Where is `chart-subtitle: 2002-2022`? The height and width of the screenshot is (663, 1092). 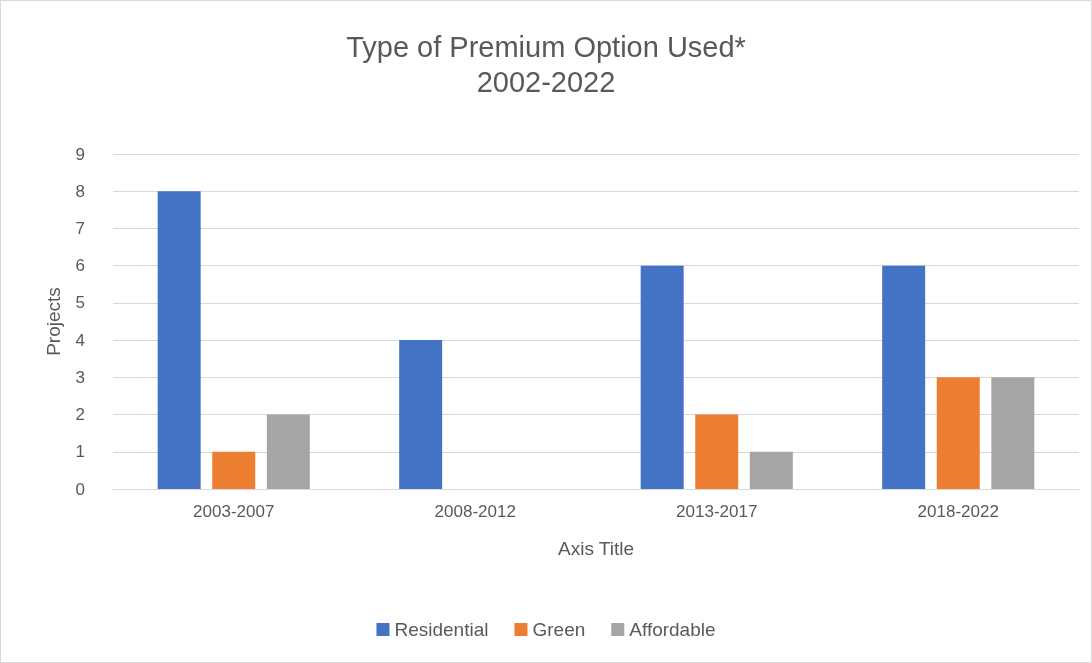 chart-subtitle: 2002-2022 is located at coordinates (546, 81).